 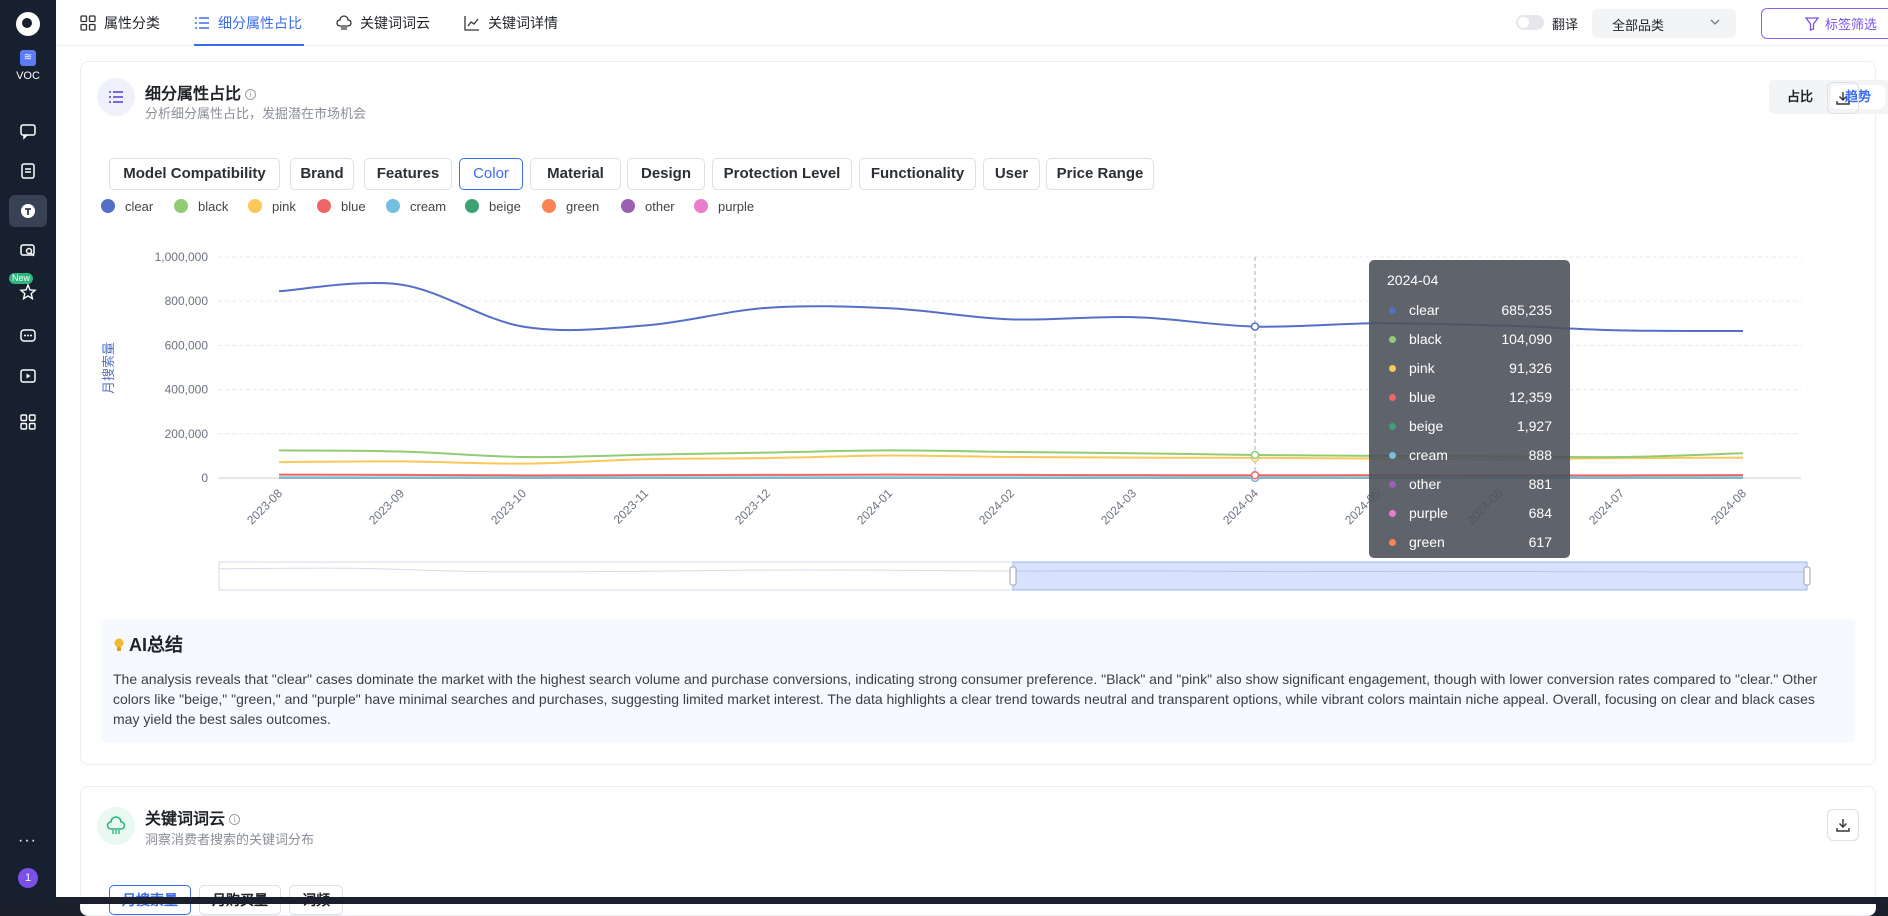 I want to click on download-icon, so click(x=1843, y=825).